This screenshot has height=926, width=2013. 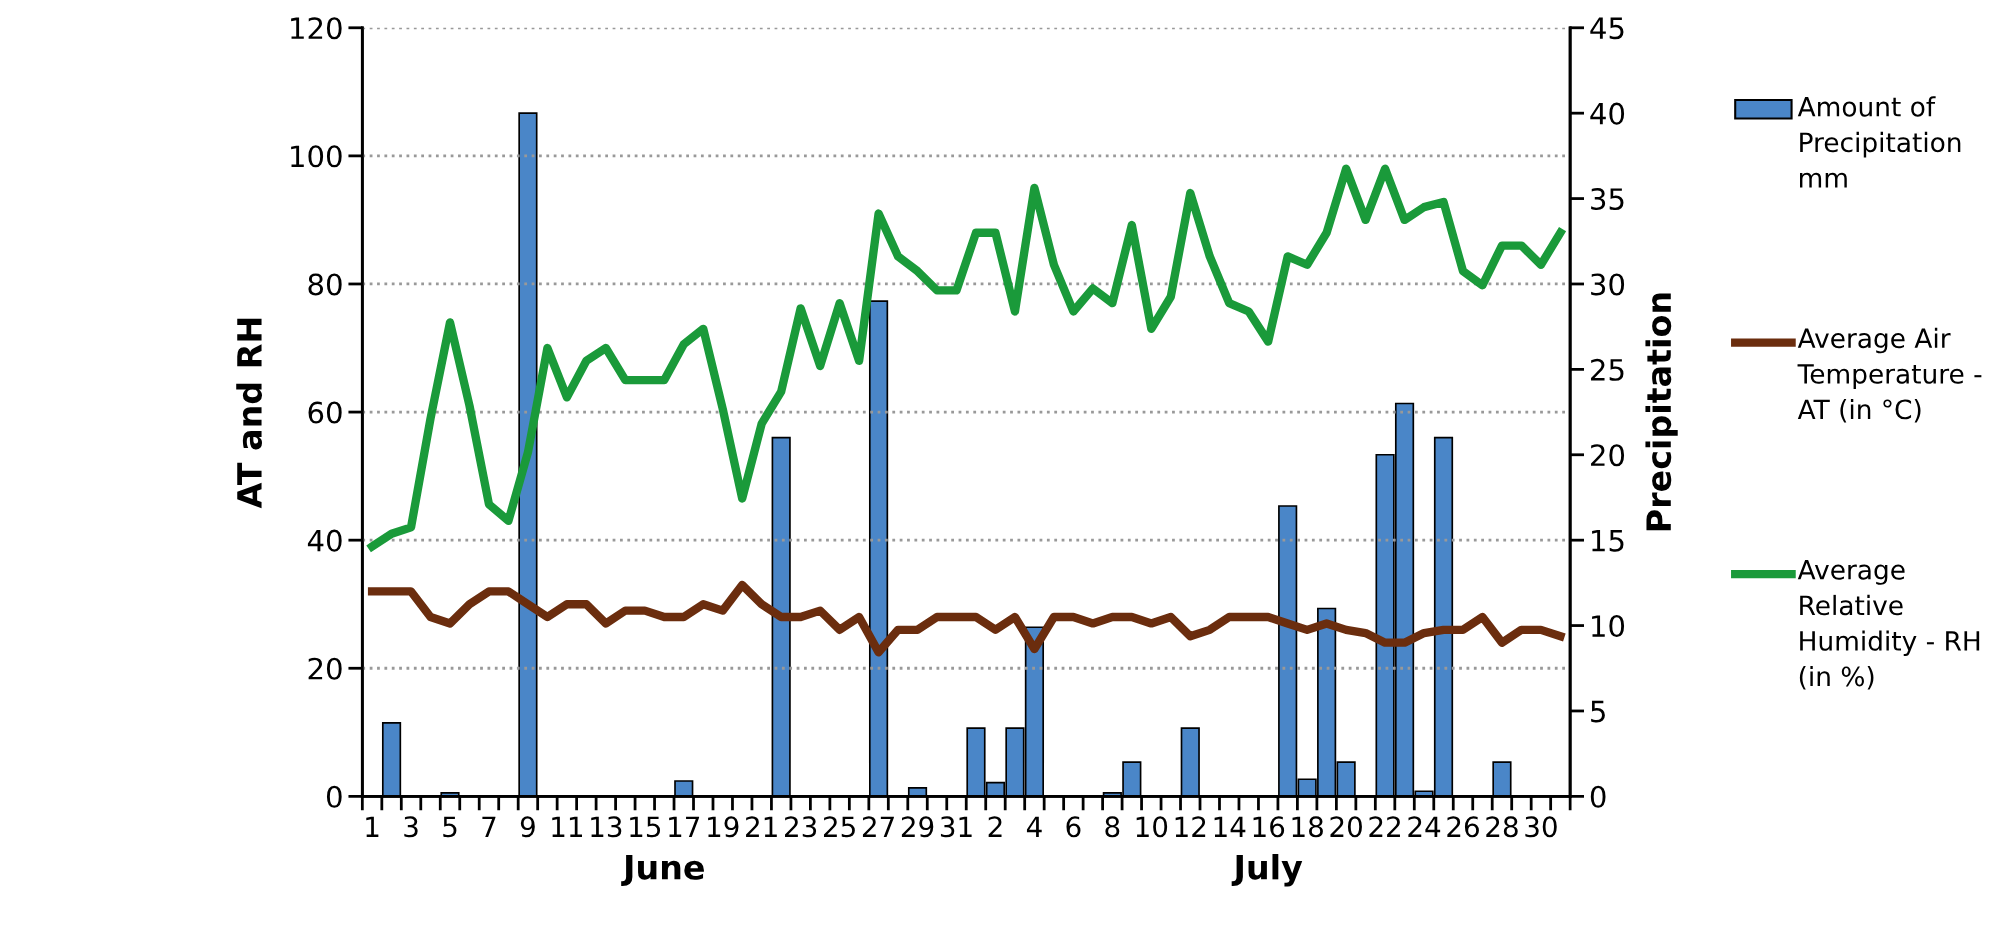 What do you see at coordinates (324, 540) in the screenshot?
I see `y-tick-label: 40` at bounding box center [324, 540].